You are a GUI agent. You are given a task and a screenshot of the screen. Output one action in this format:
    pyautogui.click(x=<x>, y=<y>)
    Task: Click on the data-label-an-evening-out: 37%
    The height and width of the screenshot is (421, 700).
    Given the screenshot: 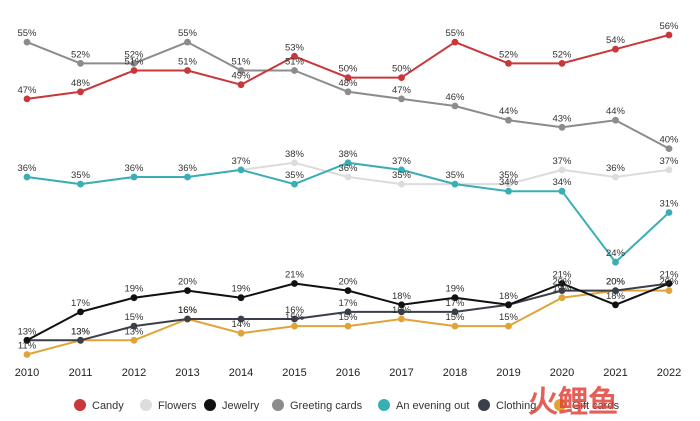 What is the action you would take?
    pyautogui.click(x=241, y=161)
    